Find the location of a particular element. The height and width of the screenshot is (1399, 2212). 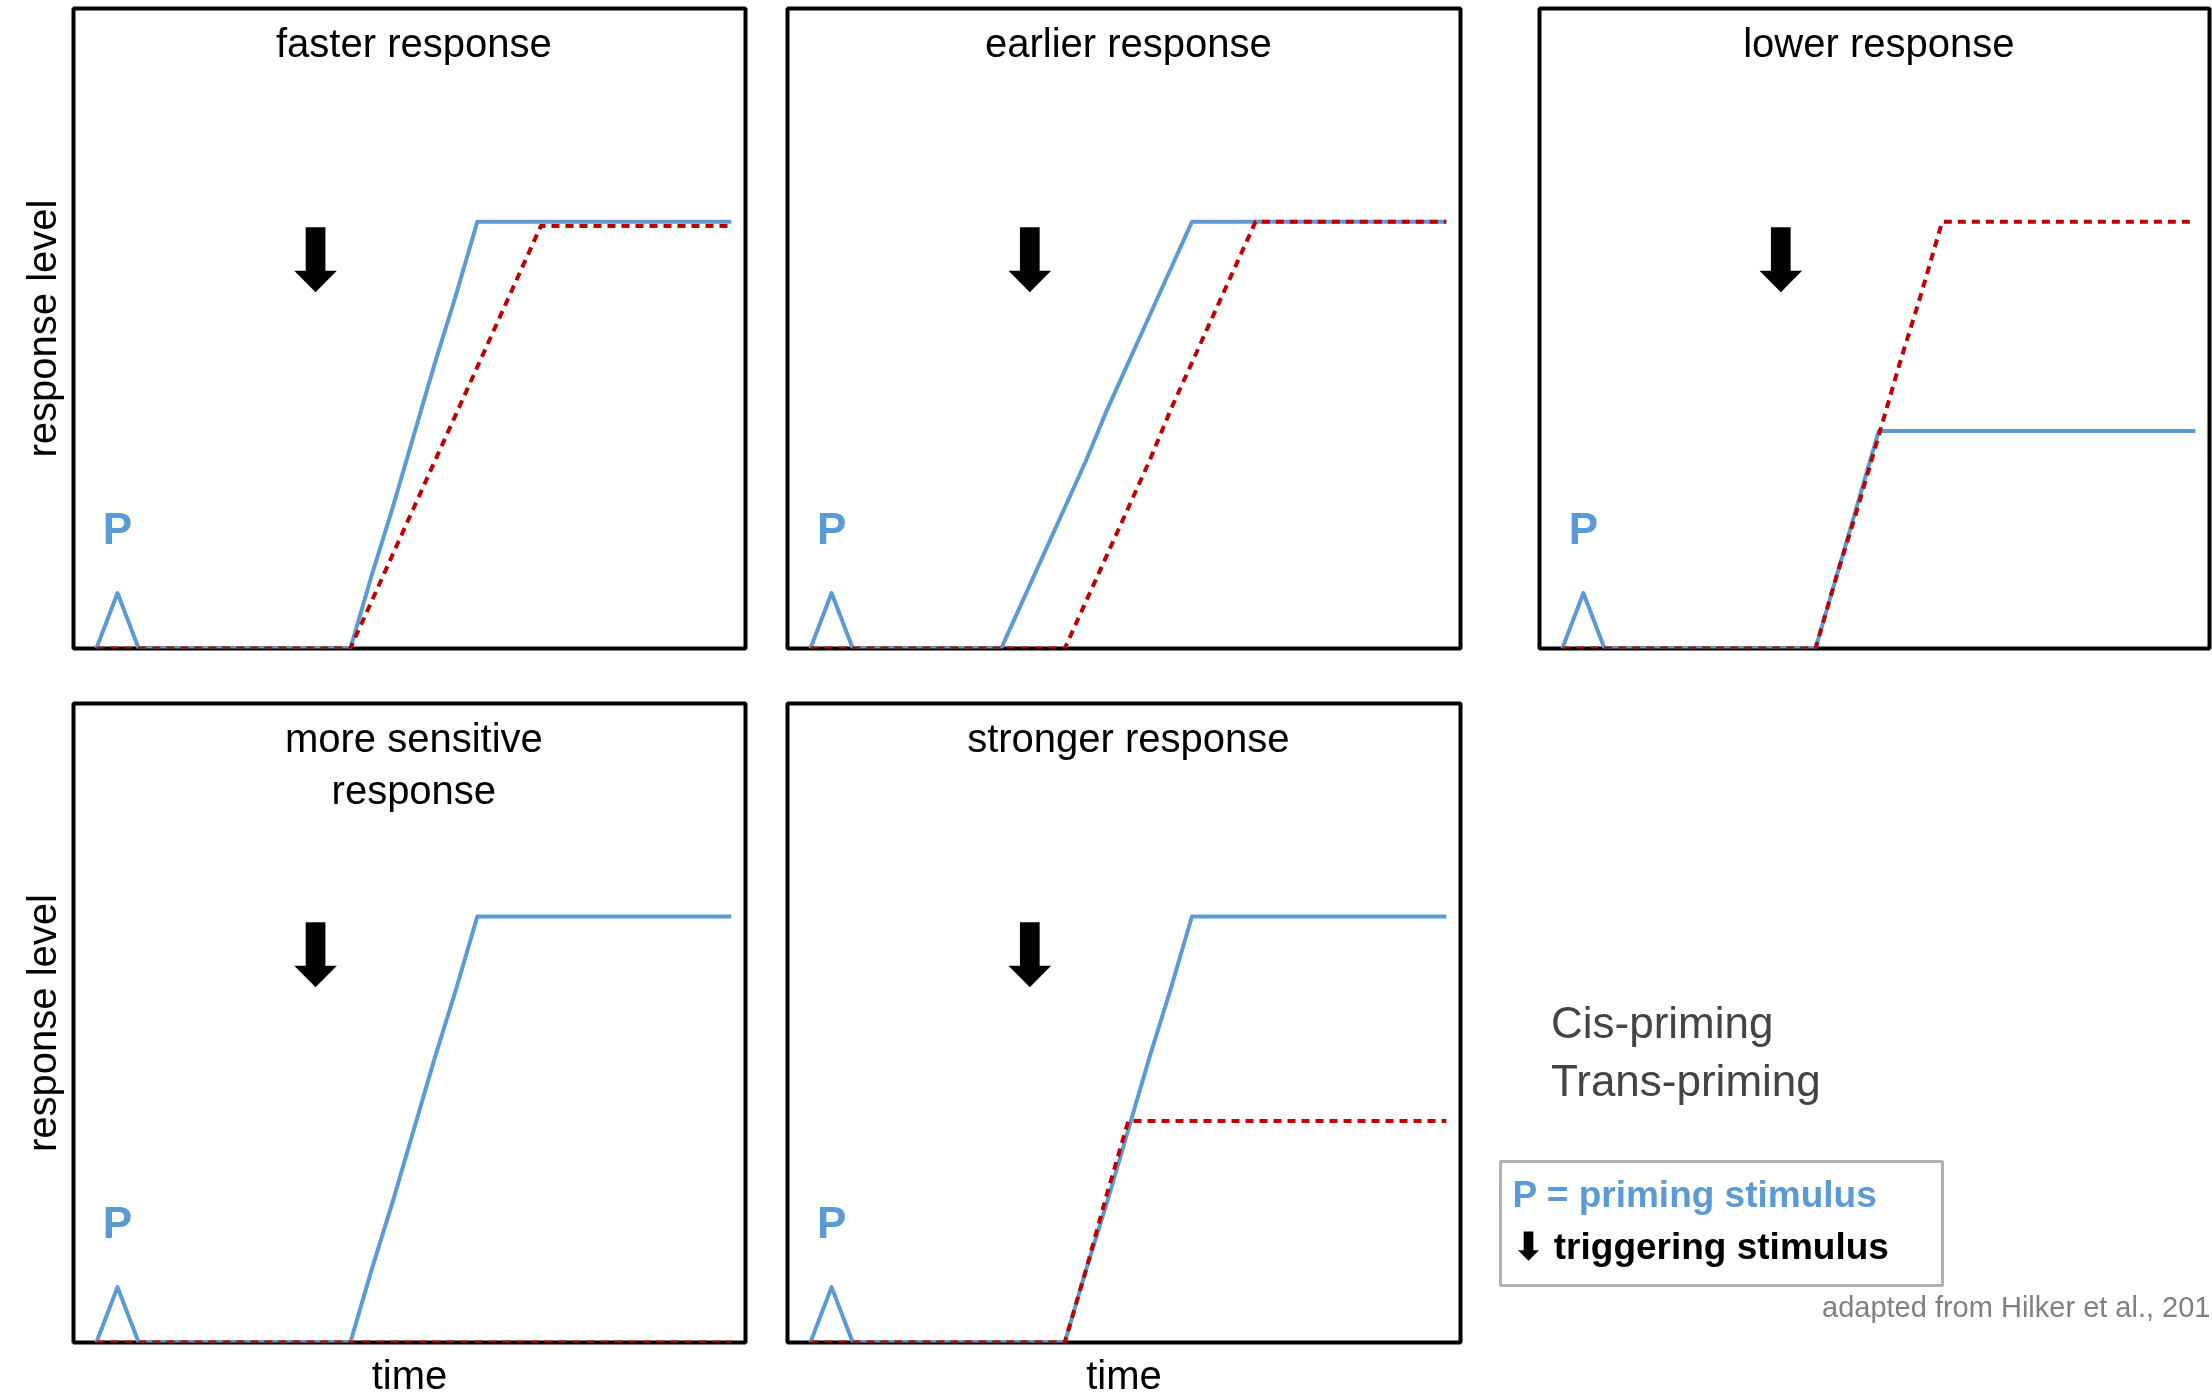

chart-title: more sensitive response is located at coordinates (413, 764).